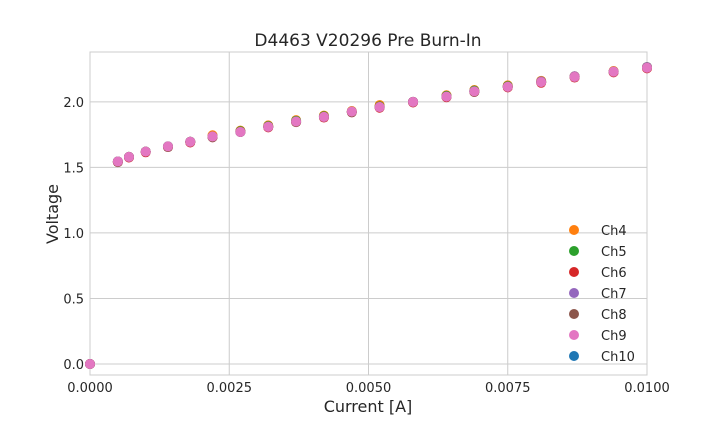 This screenshot has height=436, width=720. What do you see at coordinates (574, 251) in the screenshot?
I see `legend-marker-ch5` at bounding box center [574, 251].